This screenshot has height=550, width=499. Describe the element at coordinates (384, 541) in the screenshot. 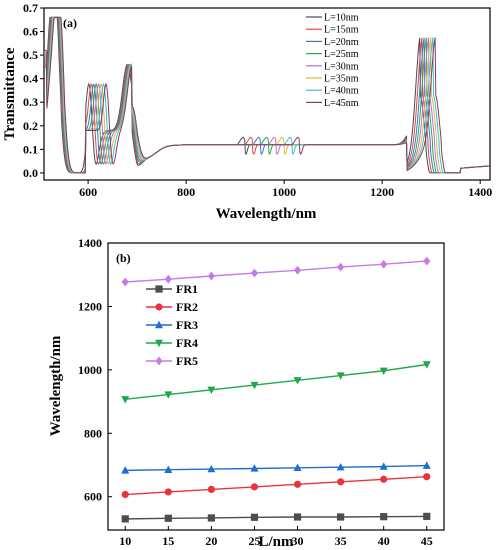

I see `x-tick-label-b: 40` at that location.